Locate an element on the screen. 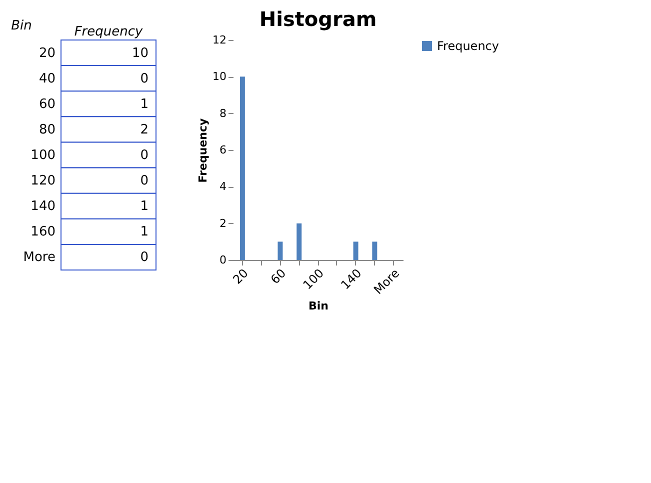 This screenshot has height=483, width=651. y-tick-label: 6 is located at coordinates (223, 150).